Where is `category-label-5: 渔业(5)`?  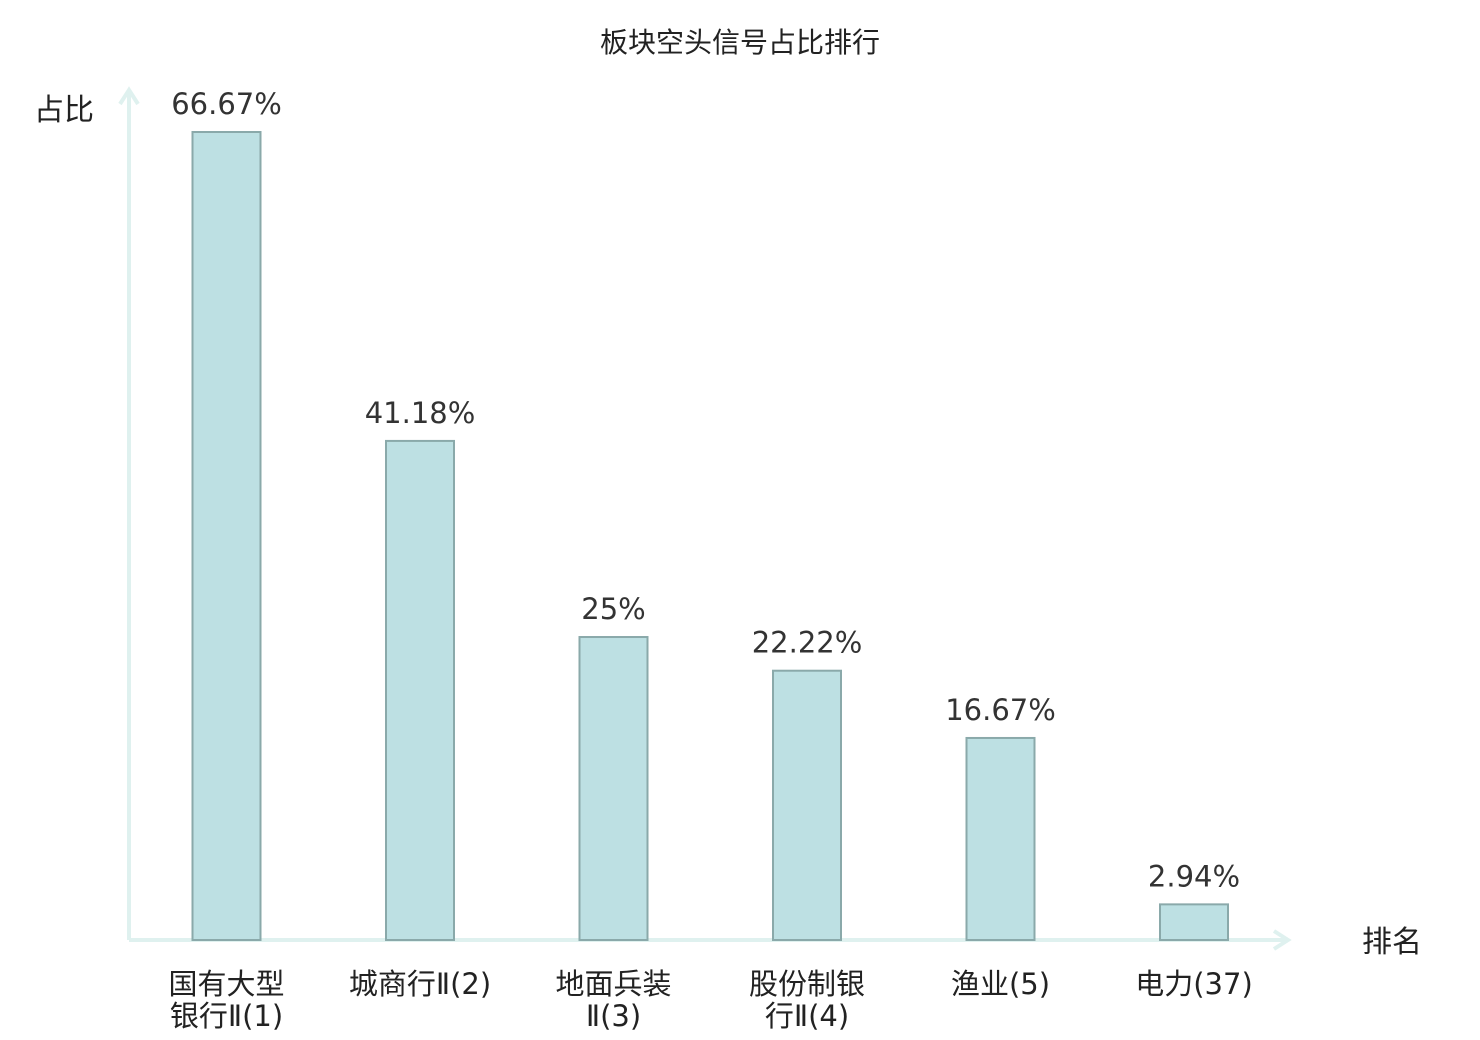 category-label-5: 渔业(5) is located at coordinates (1000, 984).